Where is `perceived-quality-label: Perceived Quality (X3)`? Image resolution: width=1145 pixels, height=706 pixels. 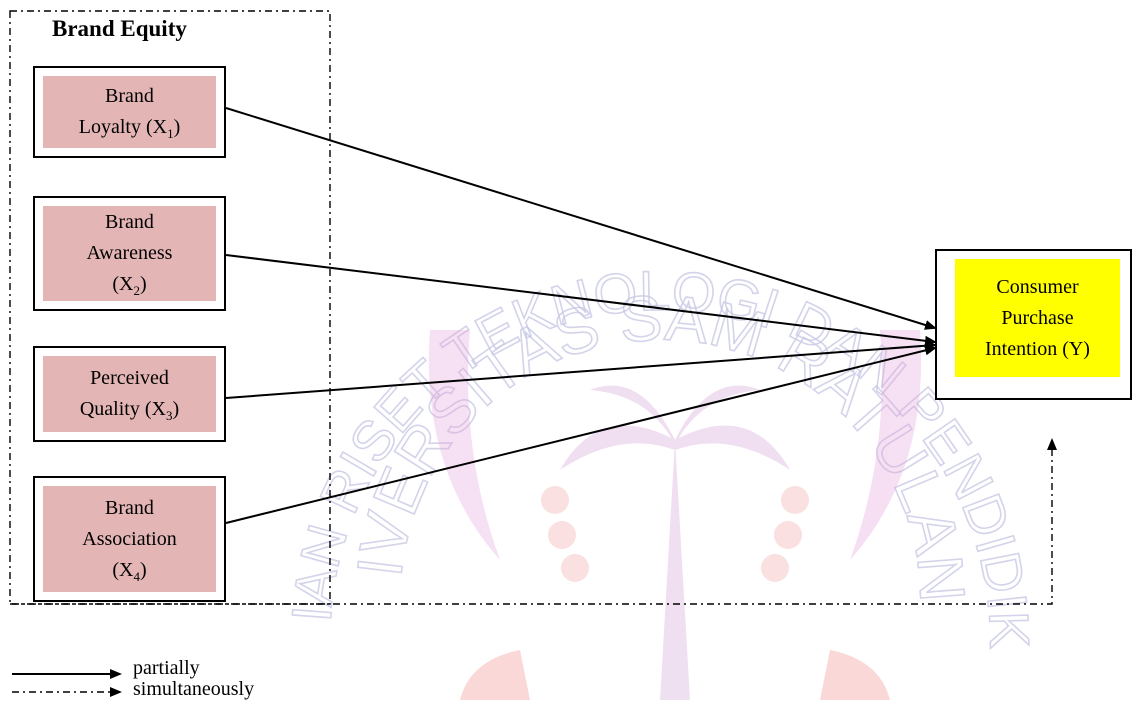
perceived-quality-label: Perceived Quality (X3) is located at coordinates (129, 394).